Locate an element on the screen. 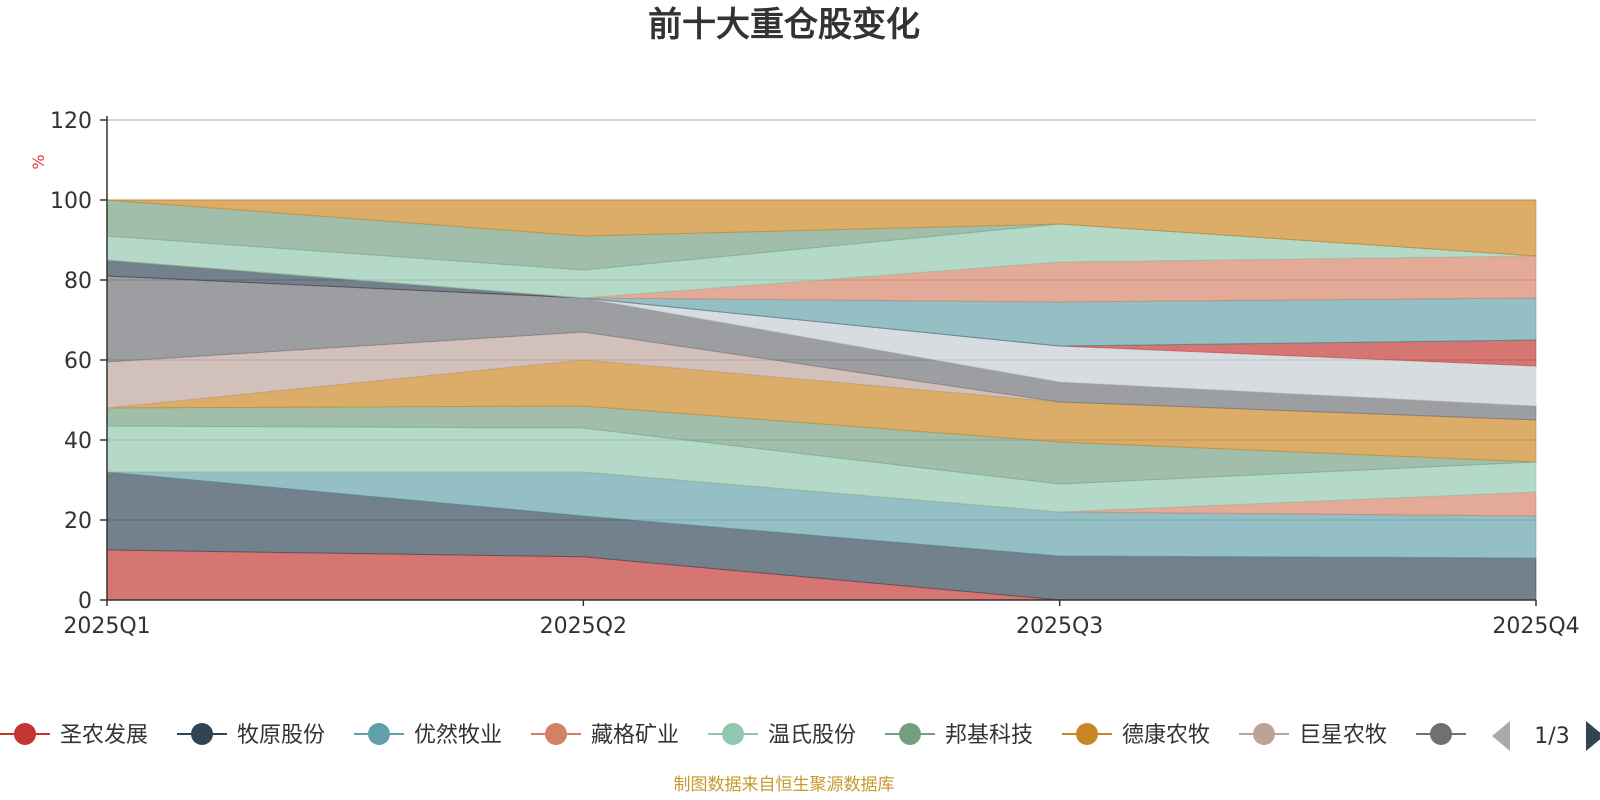 The image size is (1600, 800). legend-next-icon is located at coordinates (1593, 736).